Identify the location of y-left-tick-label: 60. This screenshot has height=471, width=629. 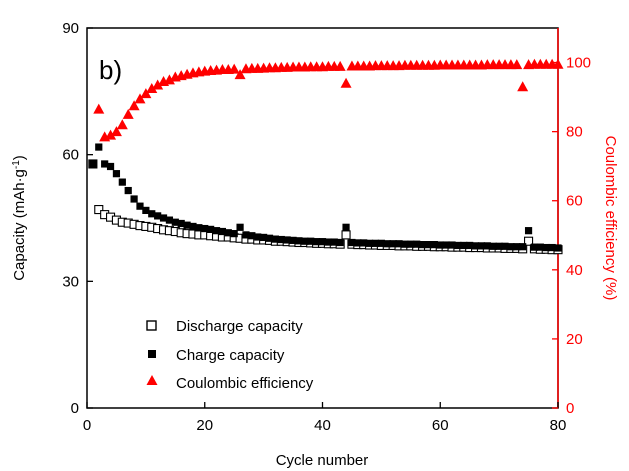
(70, 155).